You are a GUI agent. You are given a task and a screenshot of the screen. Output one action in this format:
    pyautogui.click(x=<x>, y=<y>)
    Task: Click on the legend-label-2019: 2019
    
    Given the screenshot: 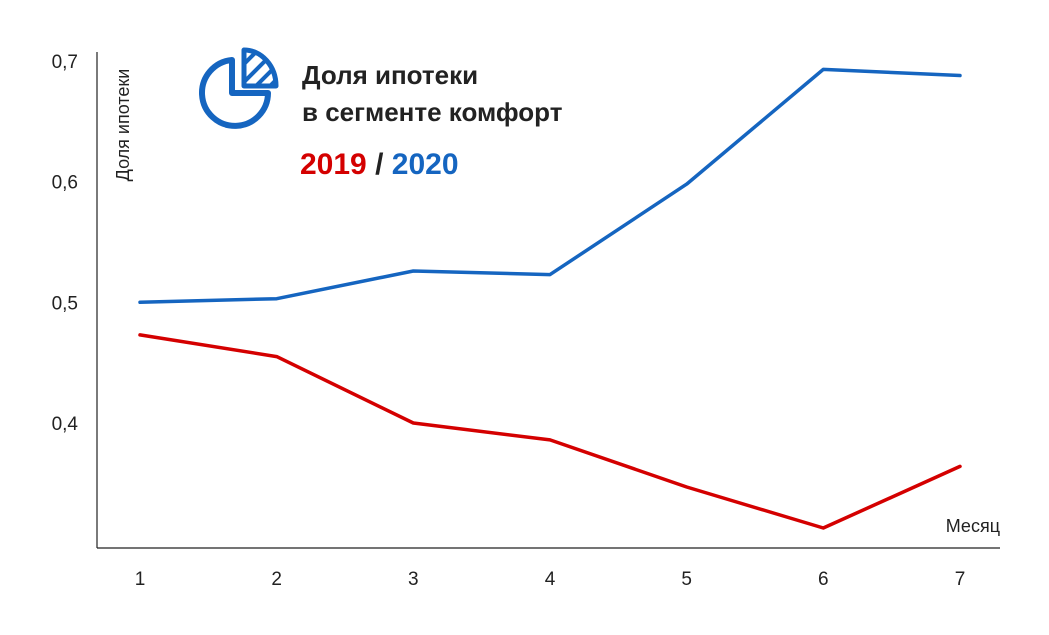 What is the action you would take?
    pyautogui.click(x=333, y=164)
    